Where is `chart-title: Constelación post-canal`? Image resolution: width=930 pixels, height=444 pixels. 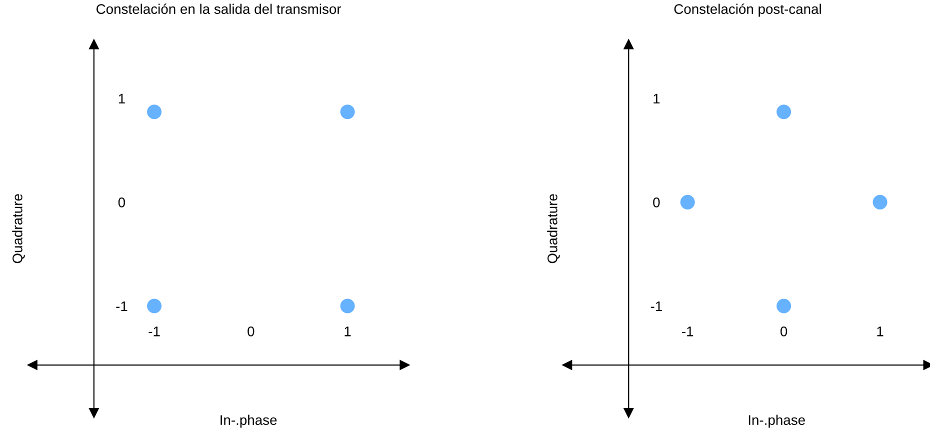 chart-title: Constelación post-canal is located at coordinates (747, 10).